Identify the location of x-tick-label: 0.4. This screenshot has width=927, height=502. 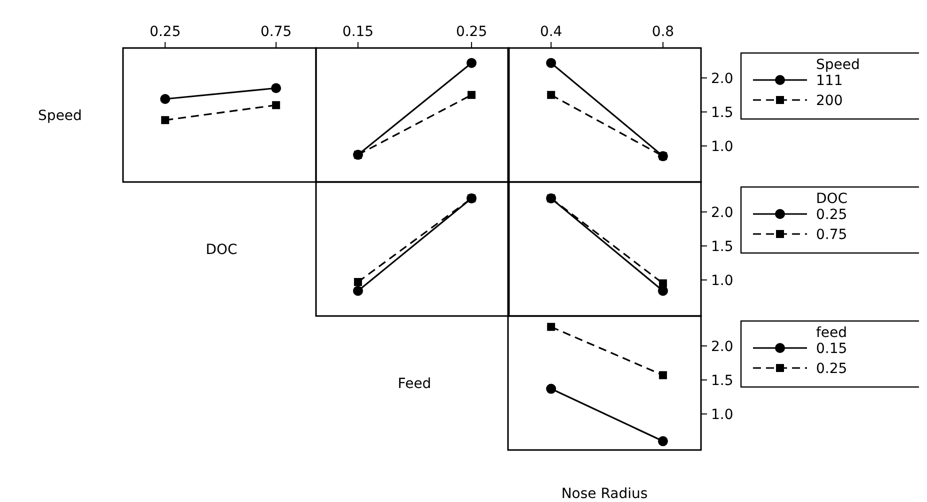
(551, 32).